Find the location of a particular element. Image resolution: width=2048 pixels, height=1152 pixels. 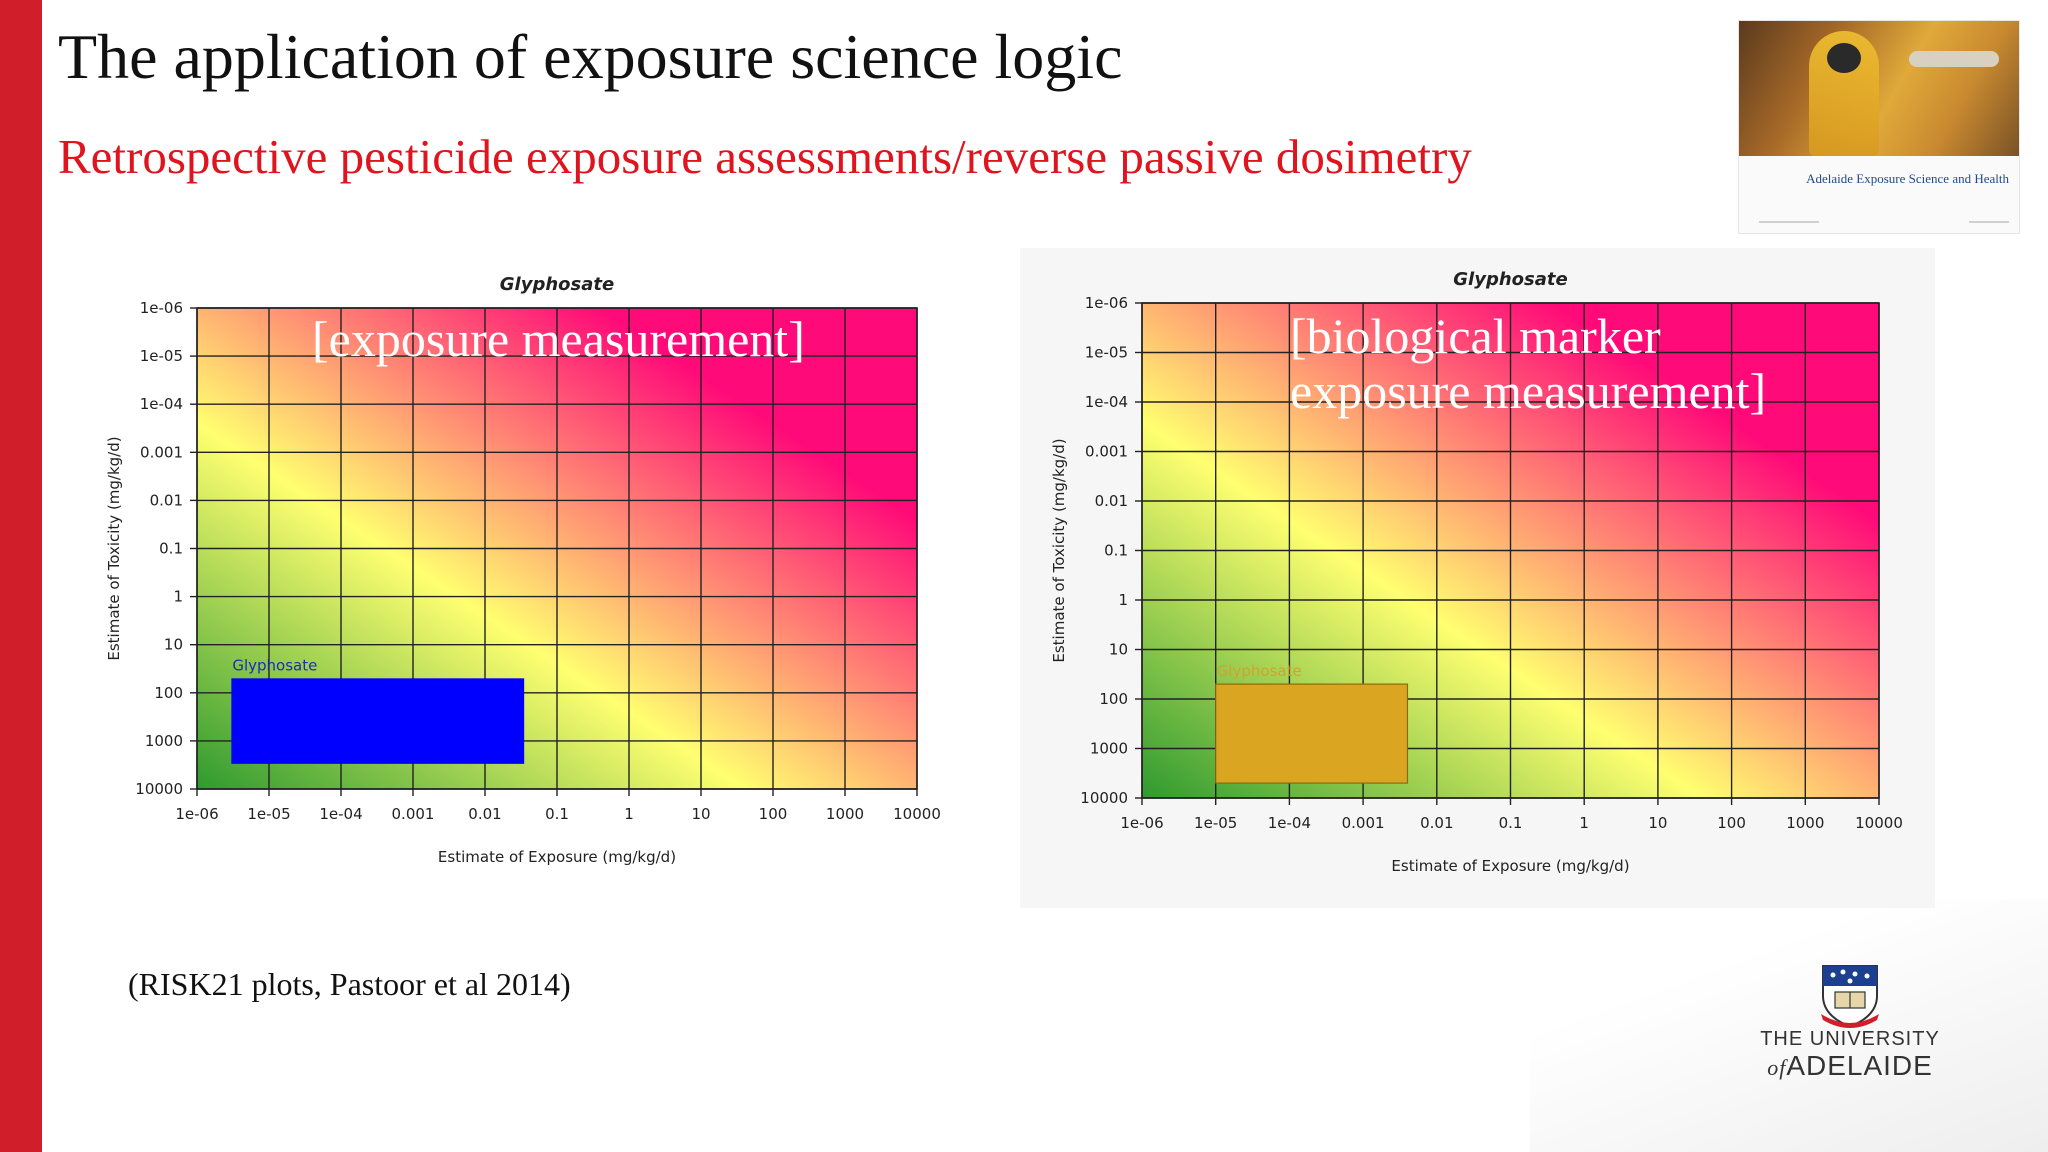

overlay-annotation: [exposure measurement] is located at coordinates (558, 339).